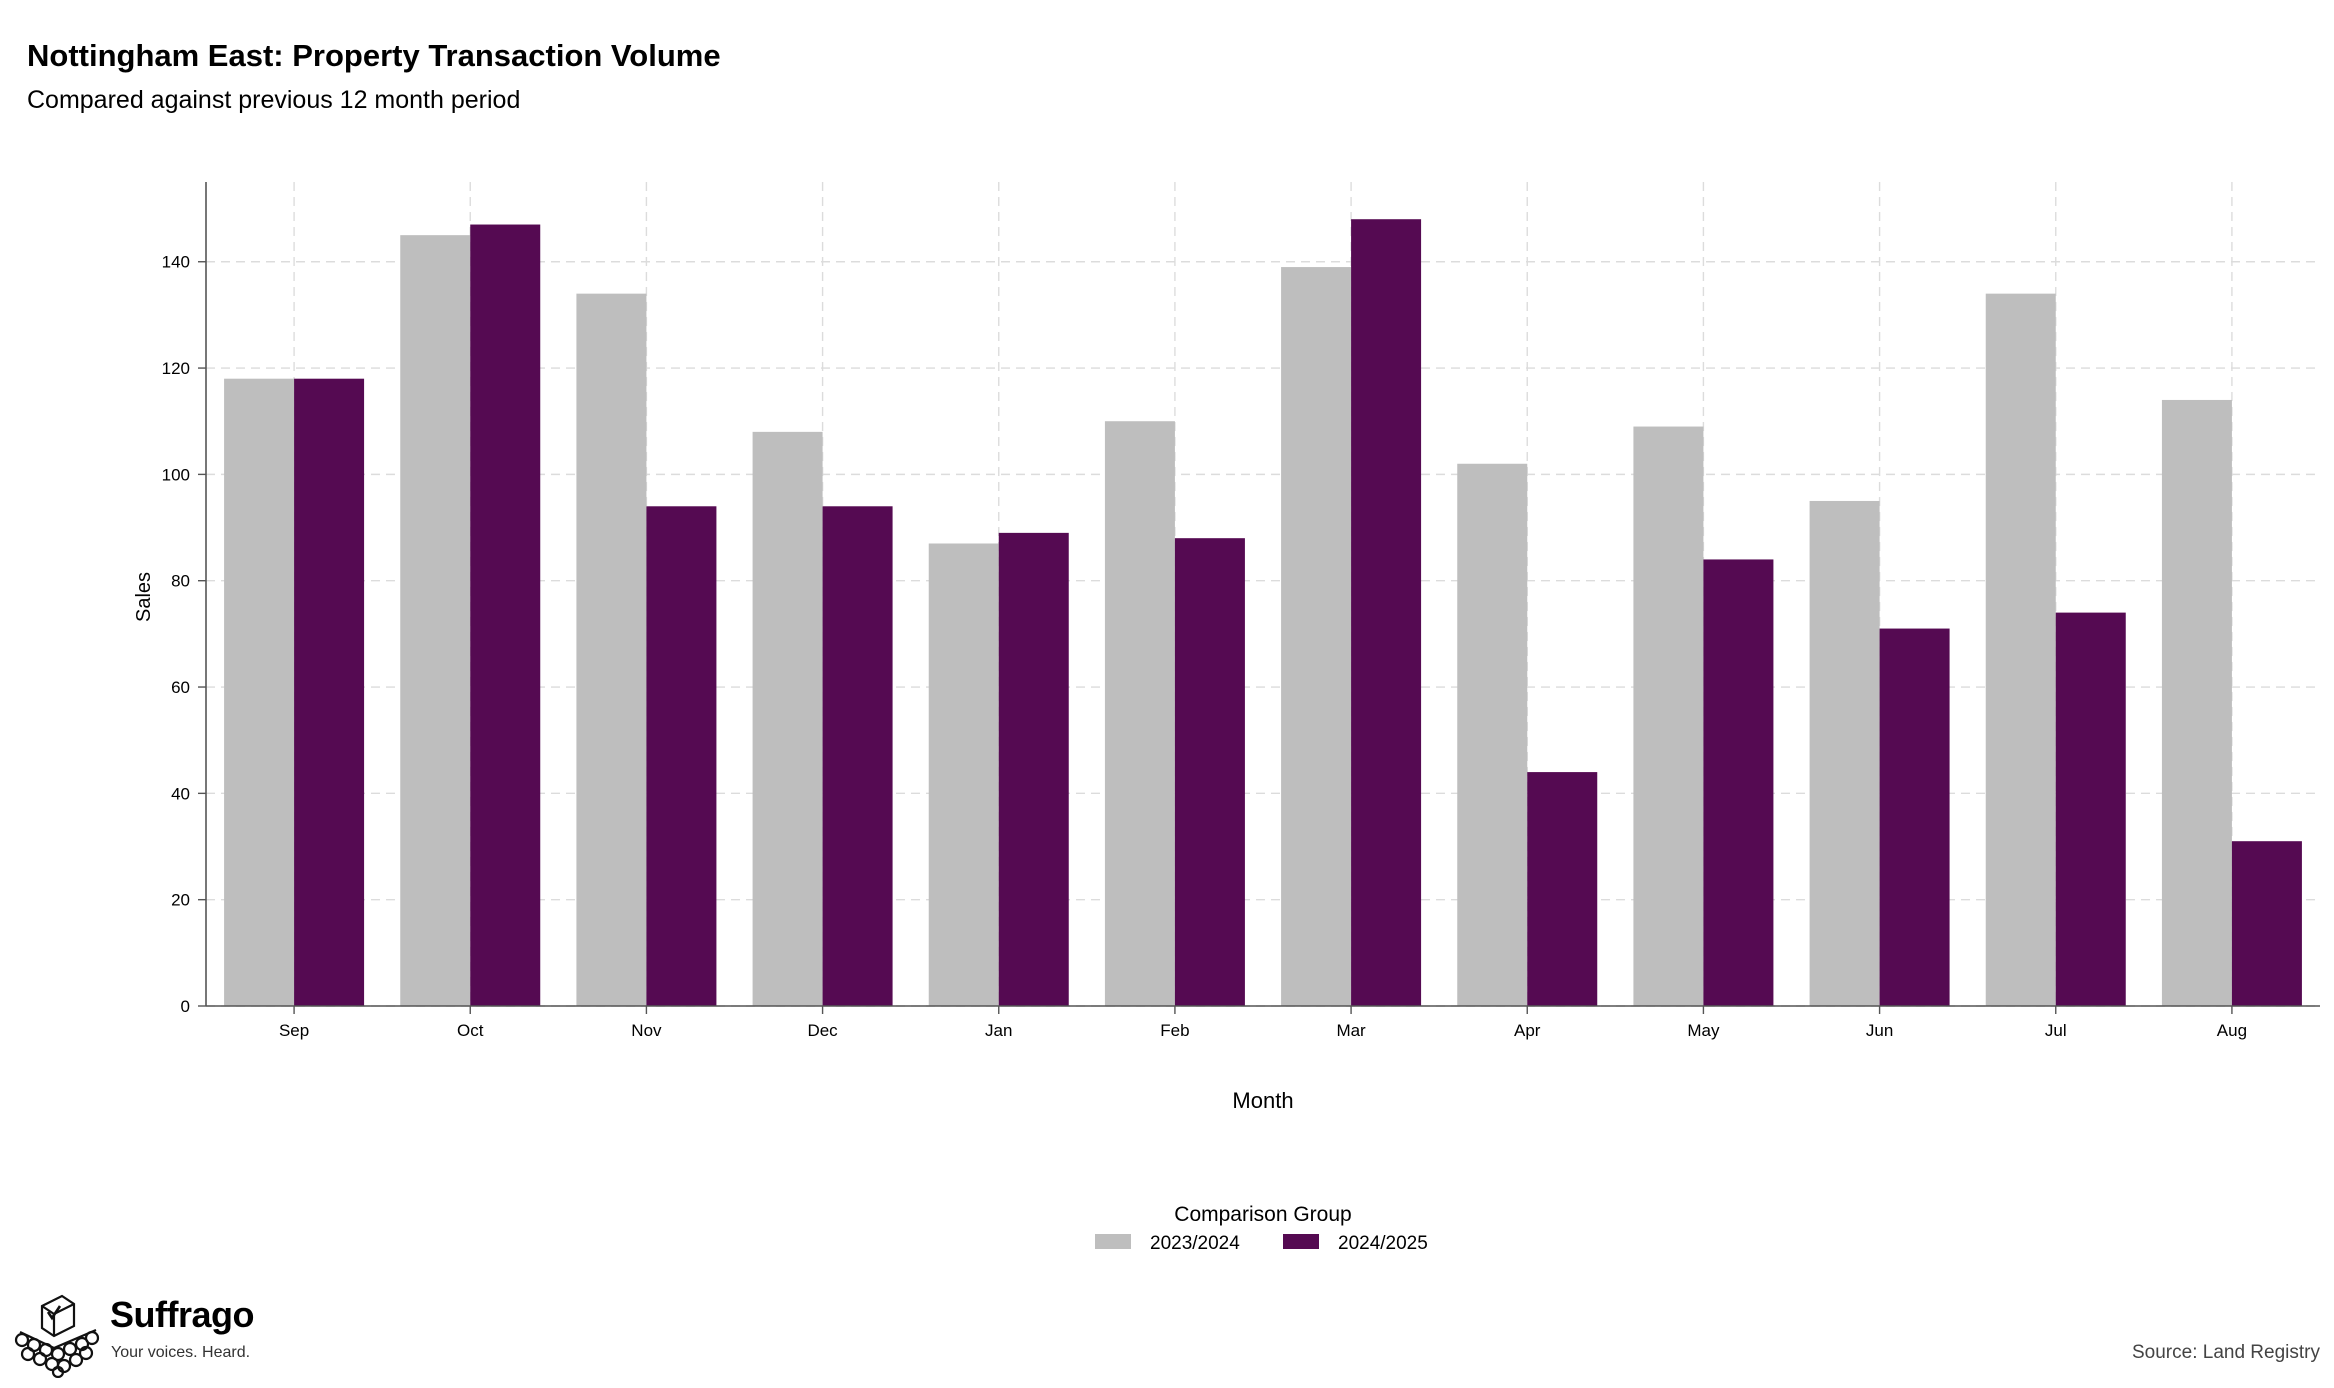 This screenshot has height=1388, width=2334. I want to click on y-tick-label: 140, so click(176, 262).